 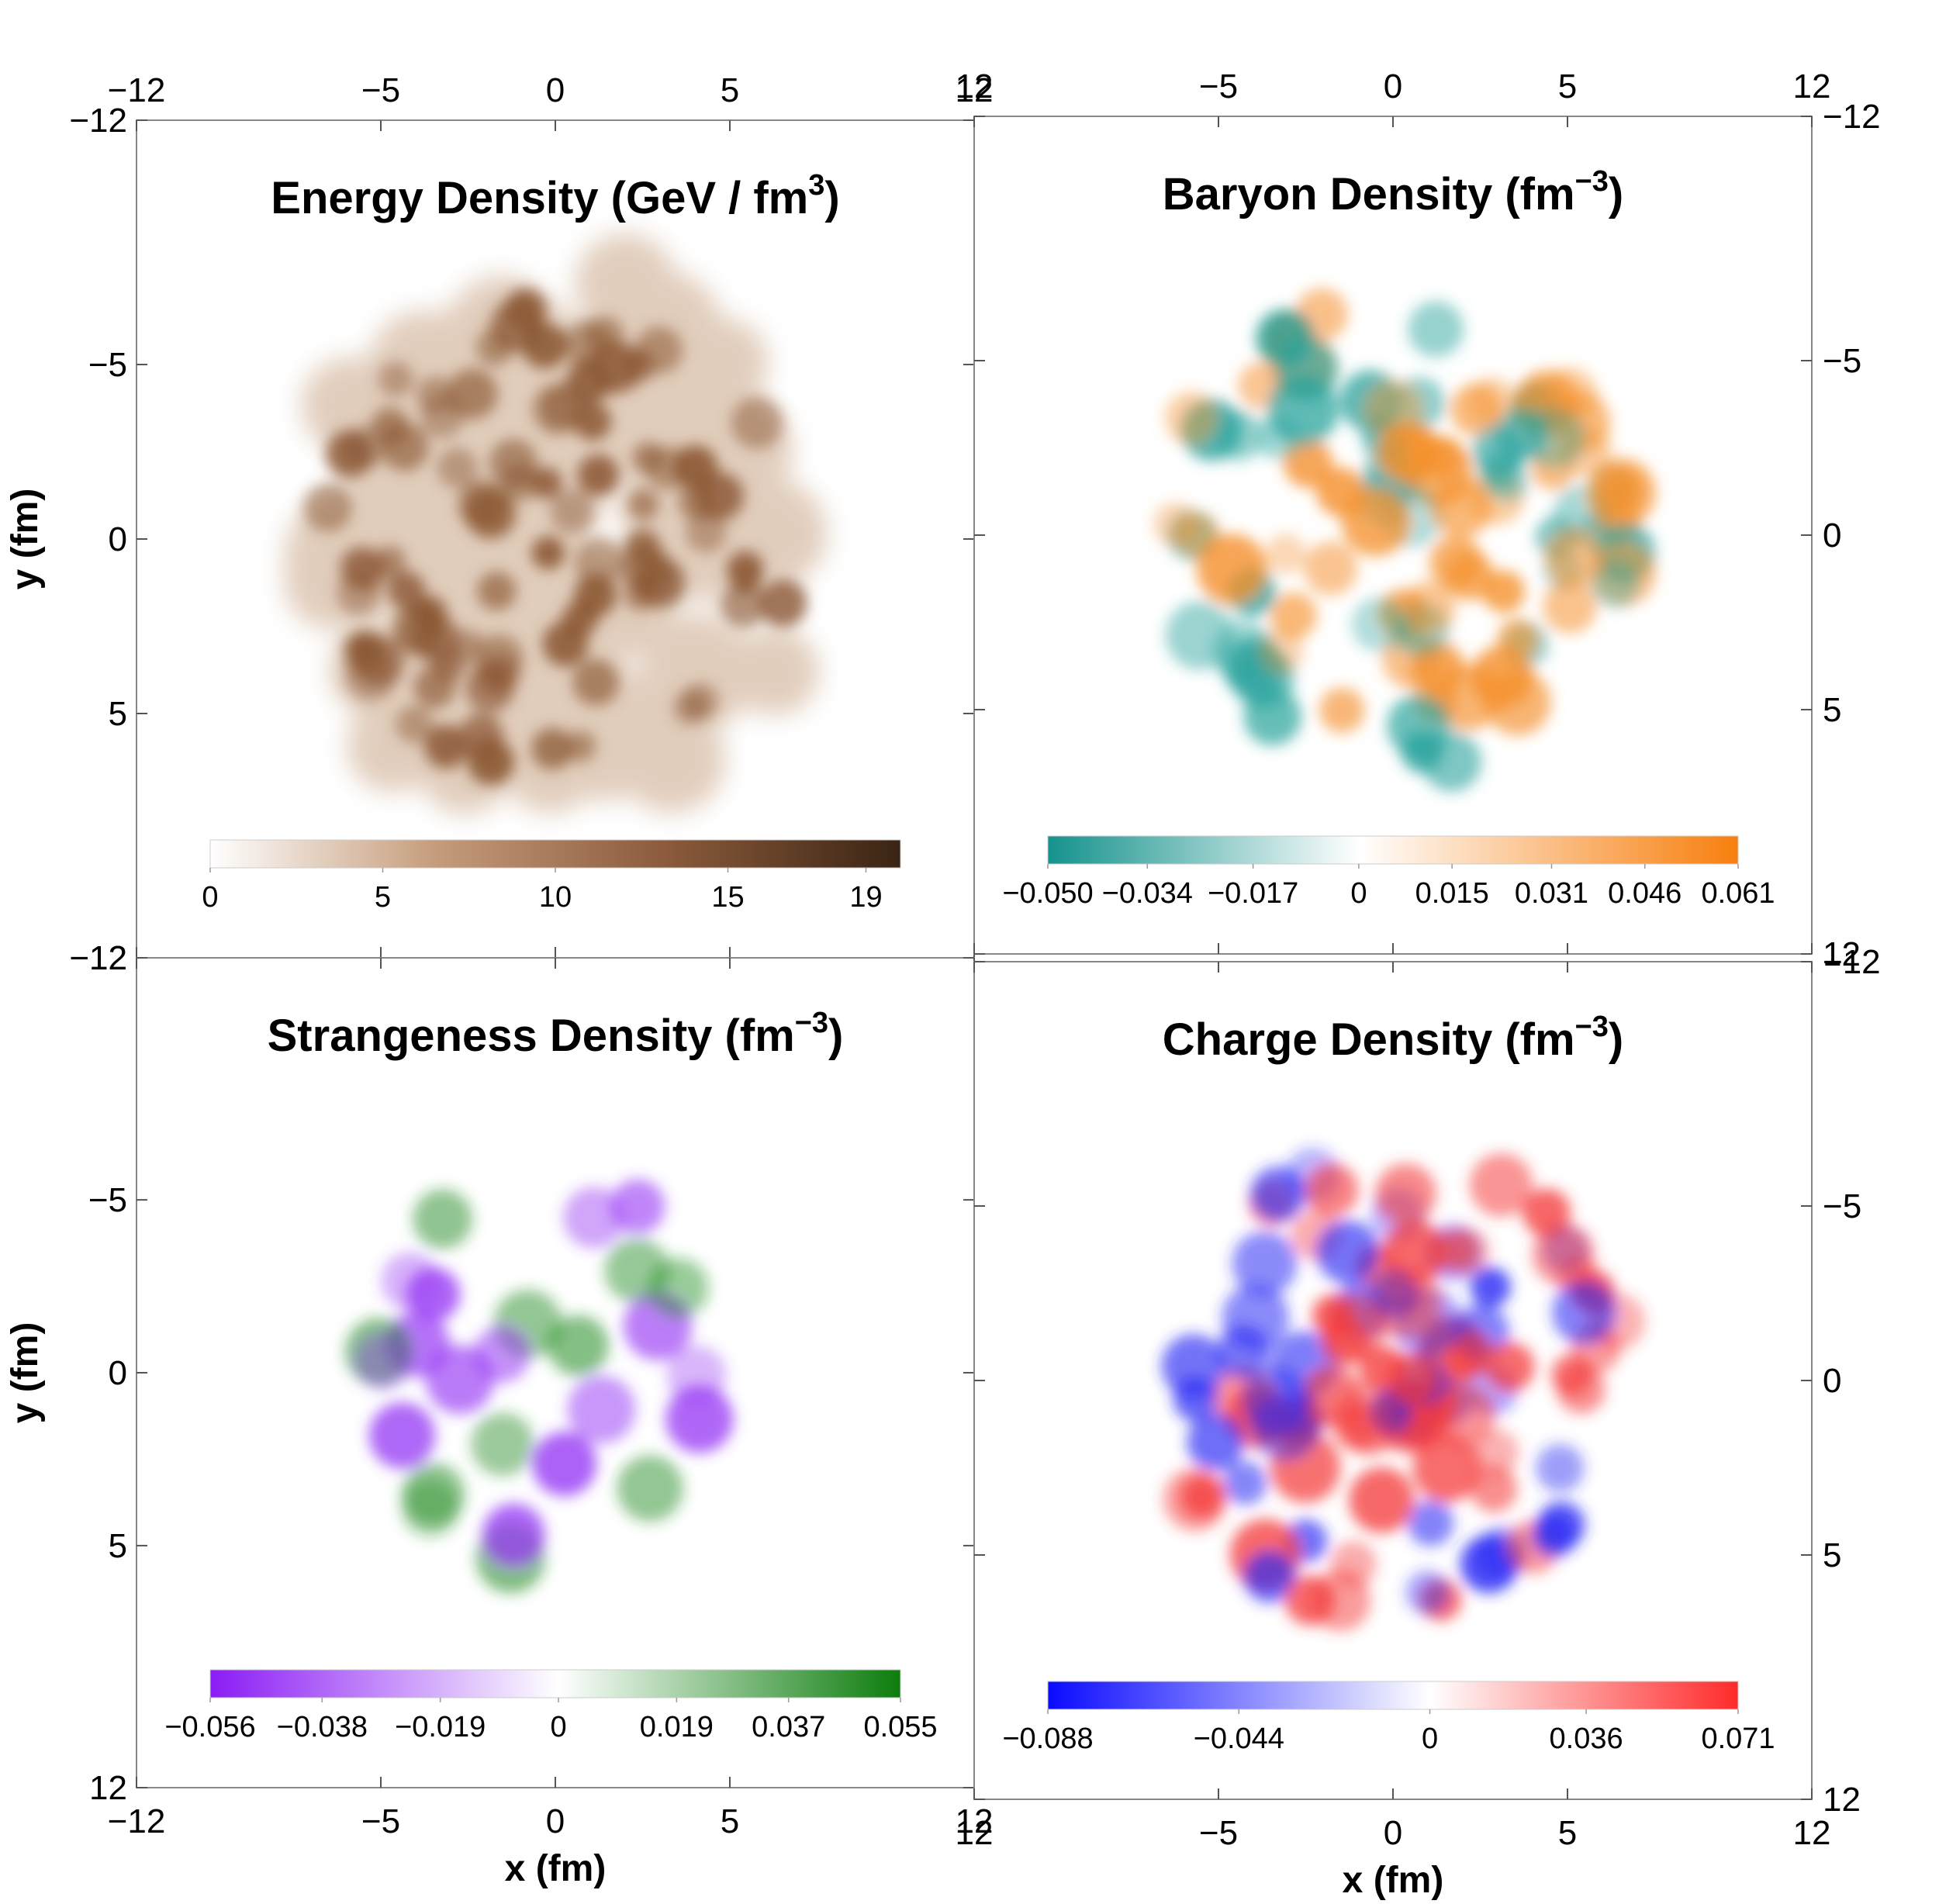 What do you see at coordinates (1253, 893) in the screenshot?
I see `colorbar-tick-label: −0.017` at bounding box center [1253, 893].